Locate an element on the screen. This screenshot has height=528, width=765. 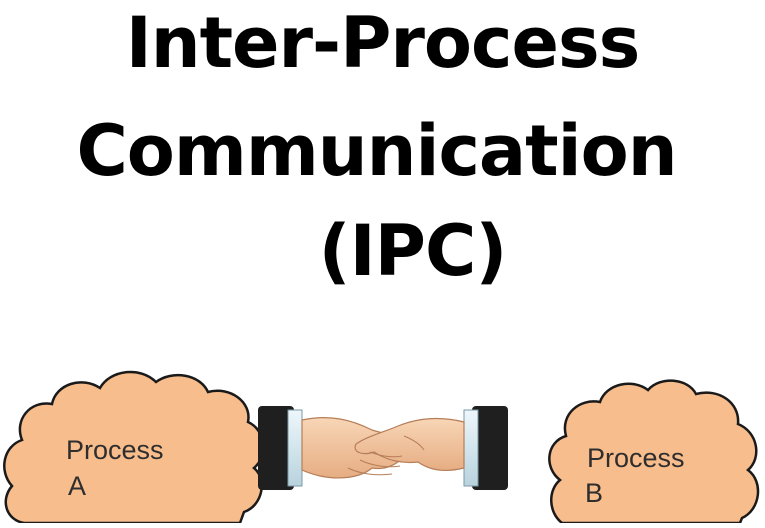
title-line-2: Communication is located at coordinates (376, 151).